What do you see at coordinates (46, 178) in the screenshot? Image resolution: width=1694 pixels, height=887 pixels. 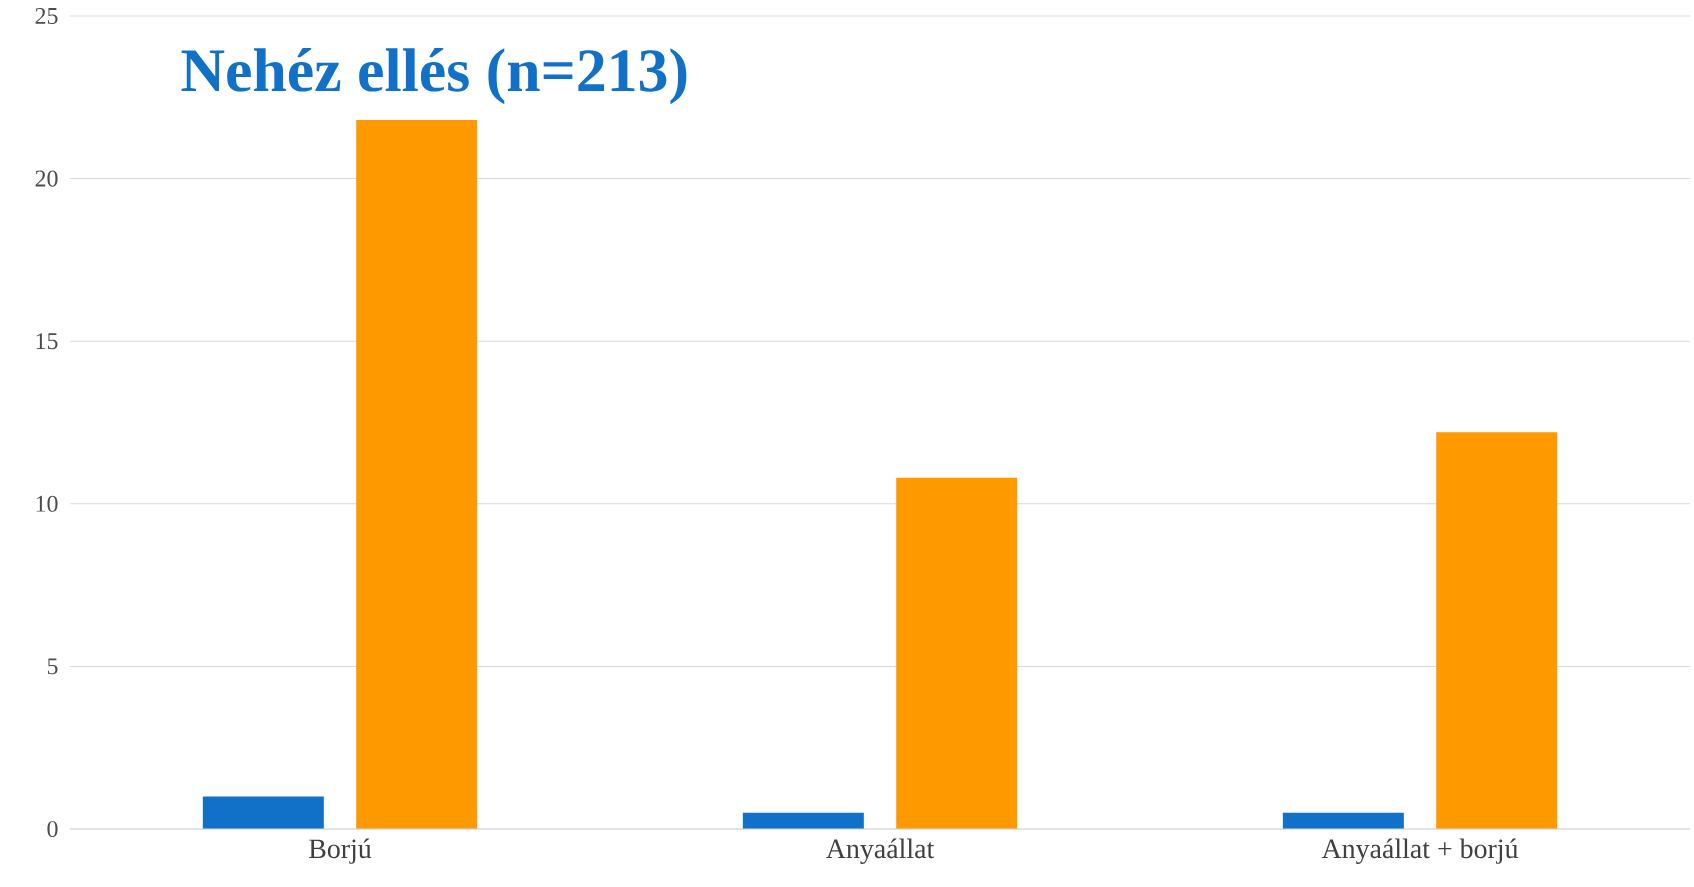 I see `y-tick-label: 20` at bounding box center [46, 178].